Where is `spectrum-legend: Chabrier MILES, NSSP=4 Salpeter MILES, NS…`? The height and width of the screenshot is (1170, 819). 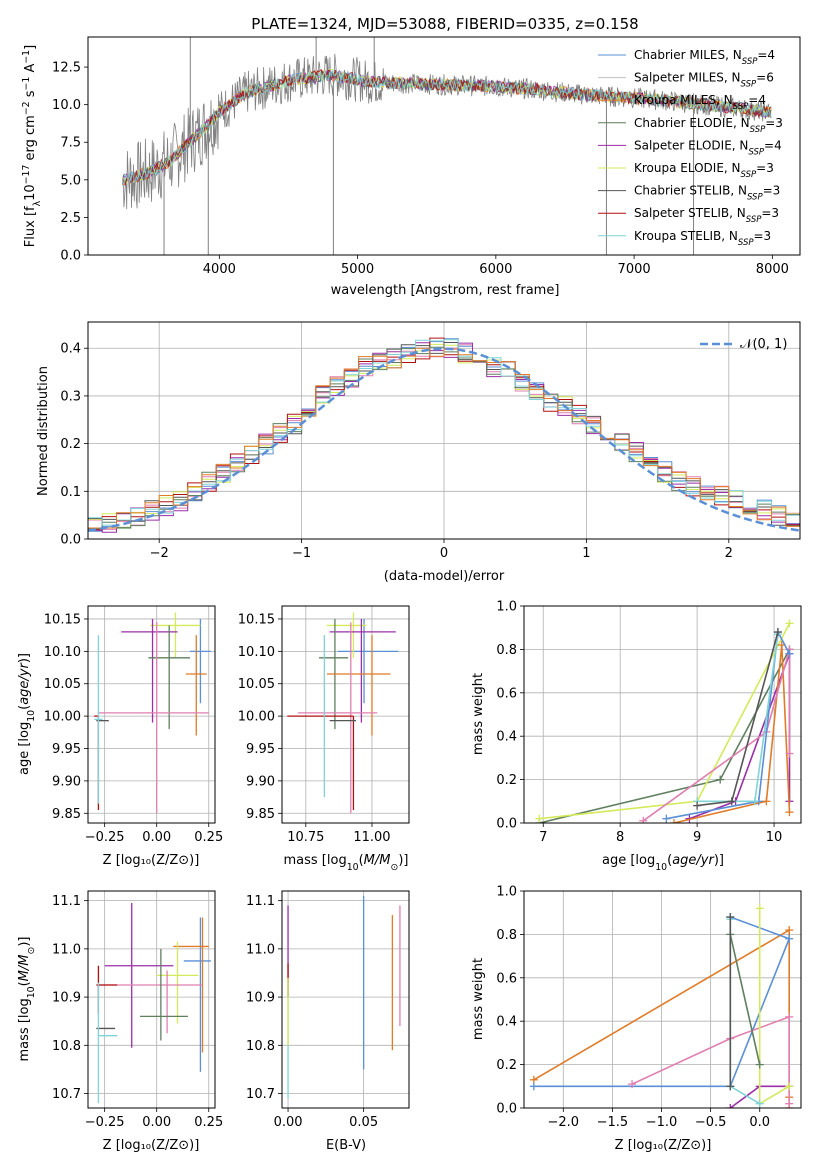
spectrum-legend: Chabrier MILES, NSSP=4 Salpeter MILES, NS… is located at coordinates (690, 148).